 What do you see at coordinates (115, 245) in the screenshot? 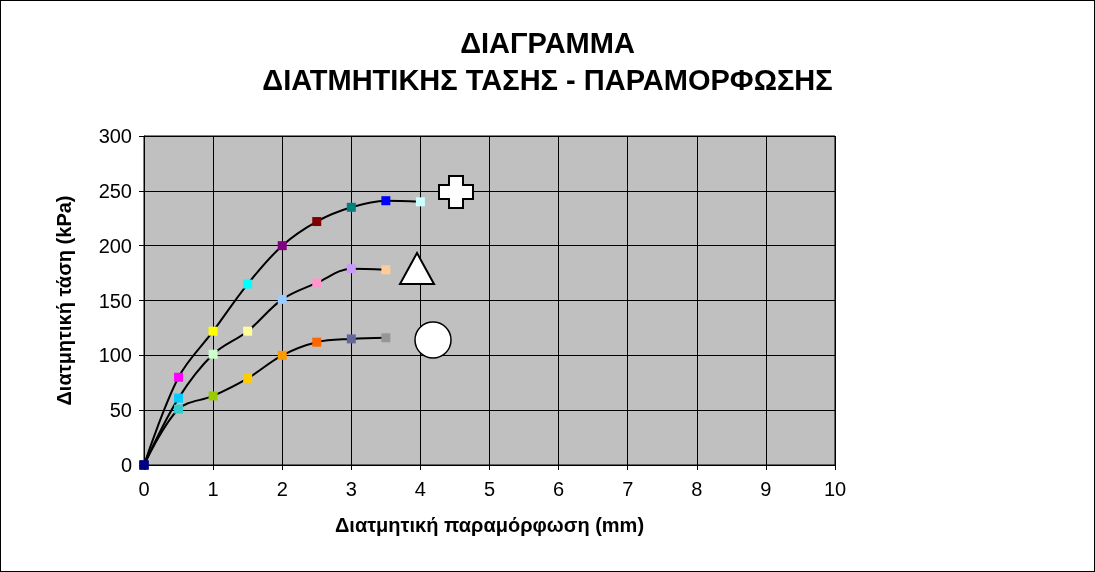
I see `y-tick-label: 200` at bounding box center [115, 245].